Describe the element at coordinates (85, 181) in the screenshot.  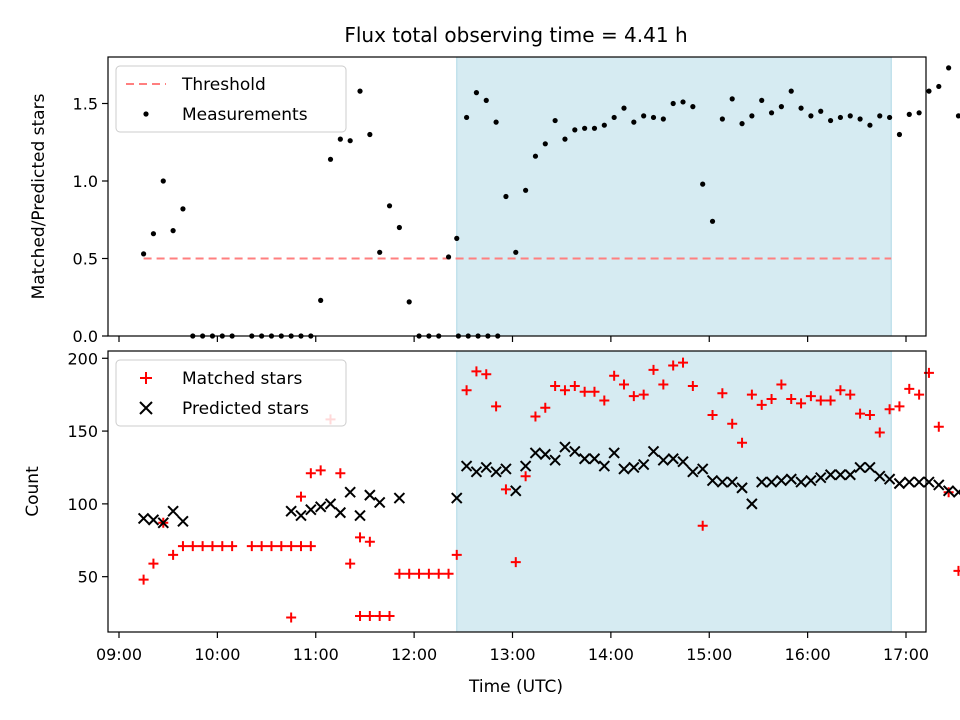
I see `y-tick-label: 1.0` at that location.